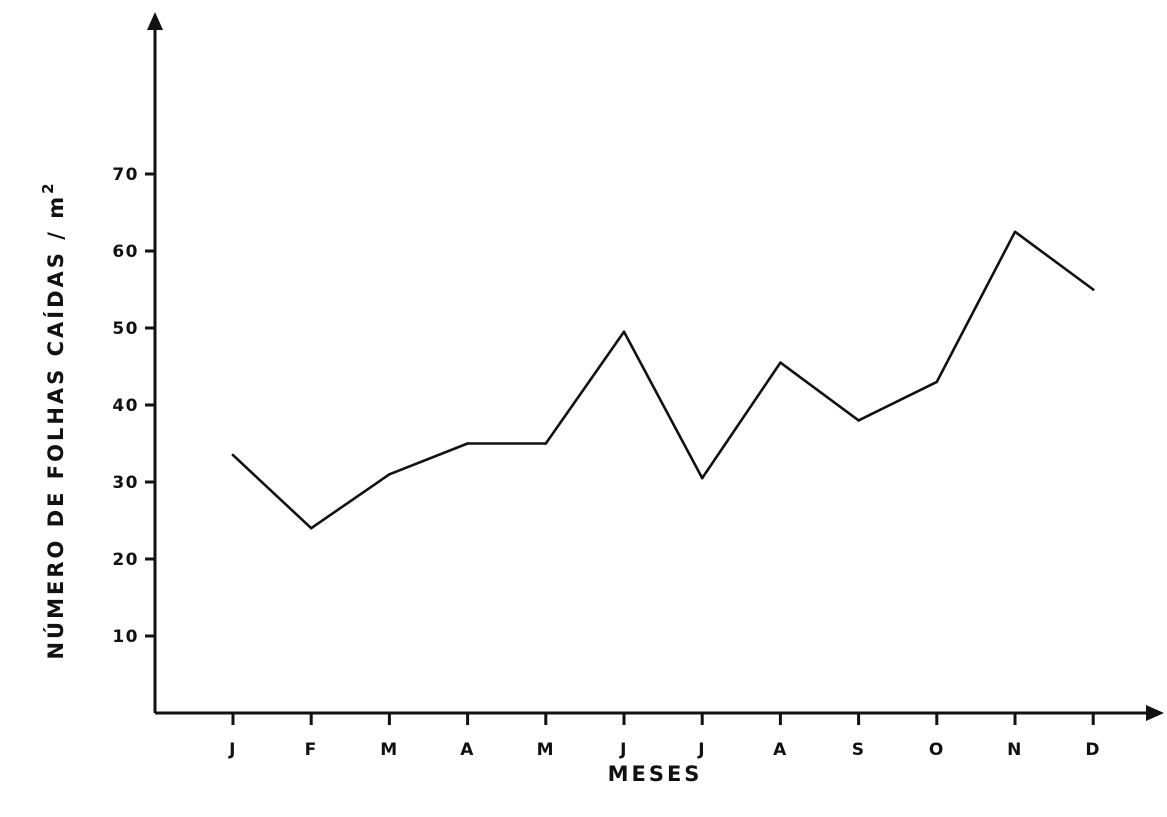  I want to click on y-axis-title-text: NÚMERO DE FOLHAS CAÍDAS / m, so click(55, 427).